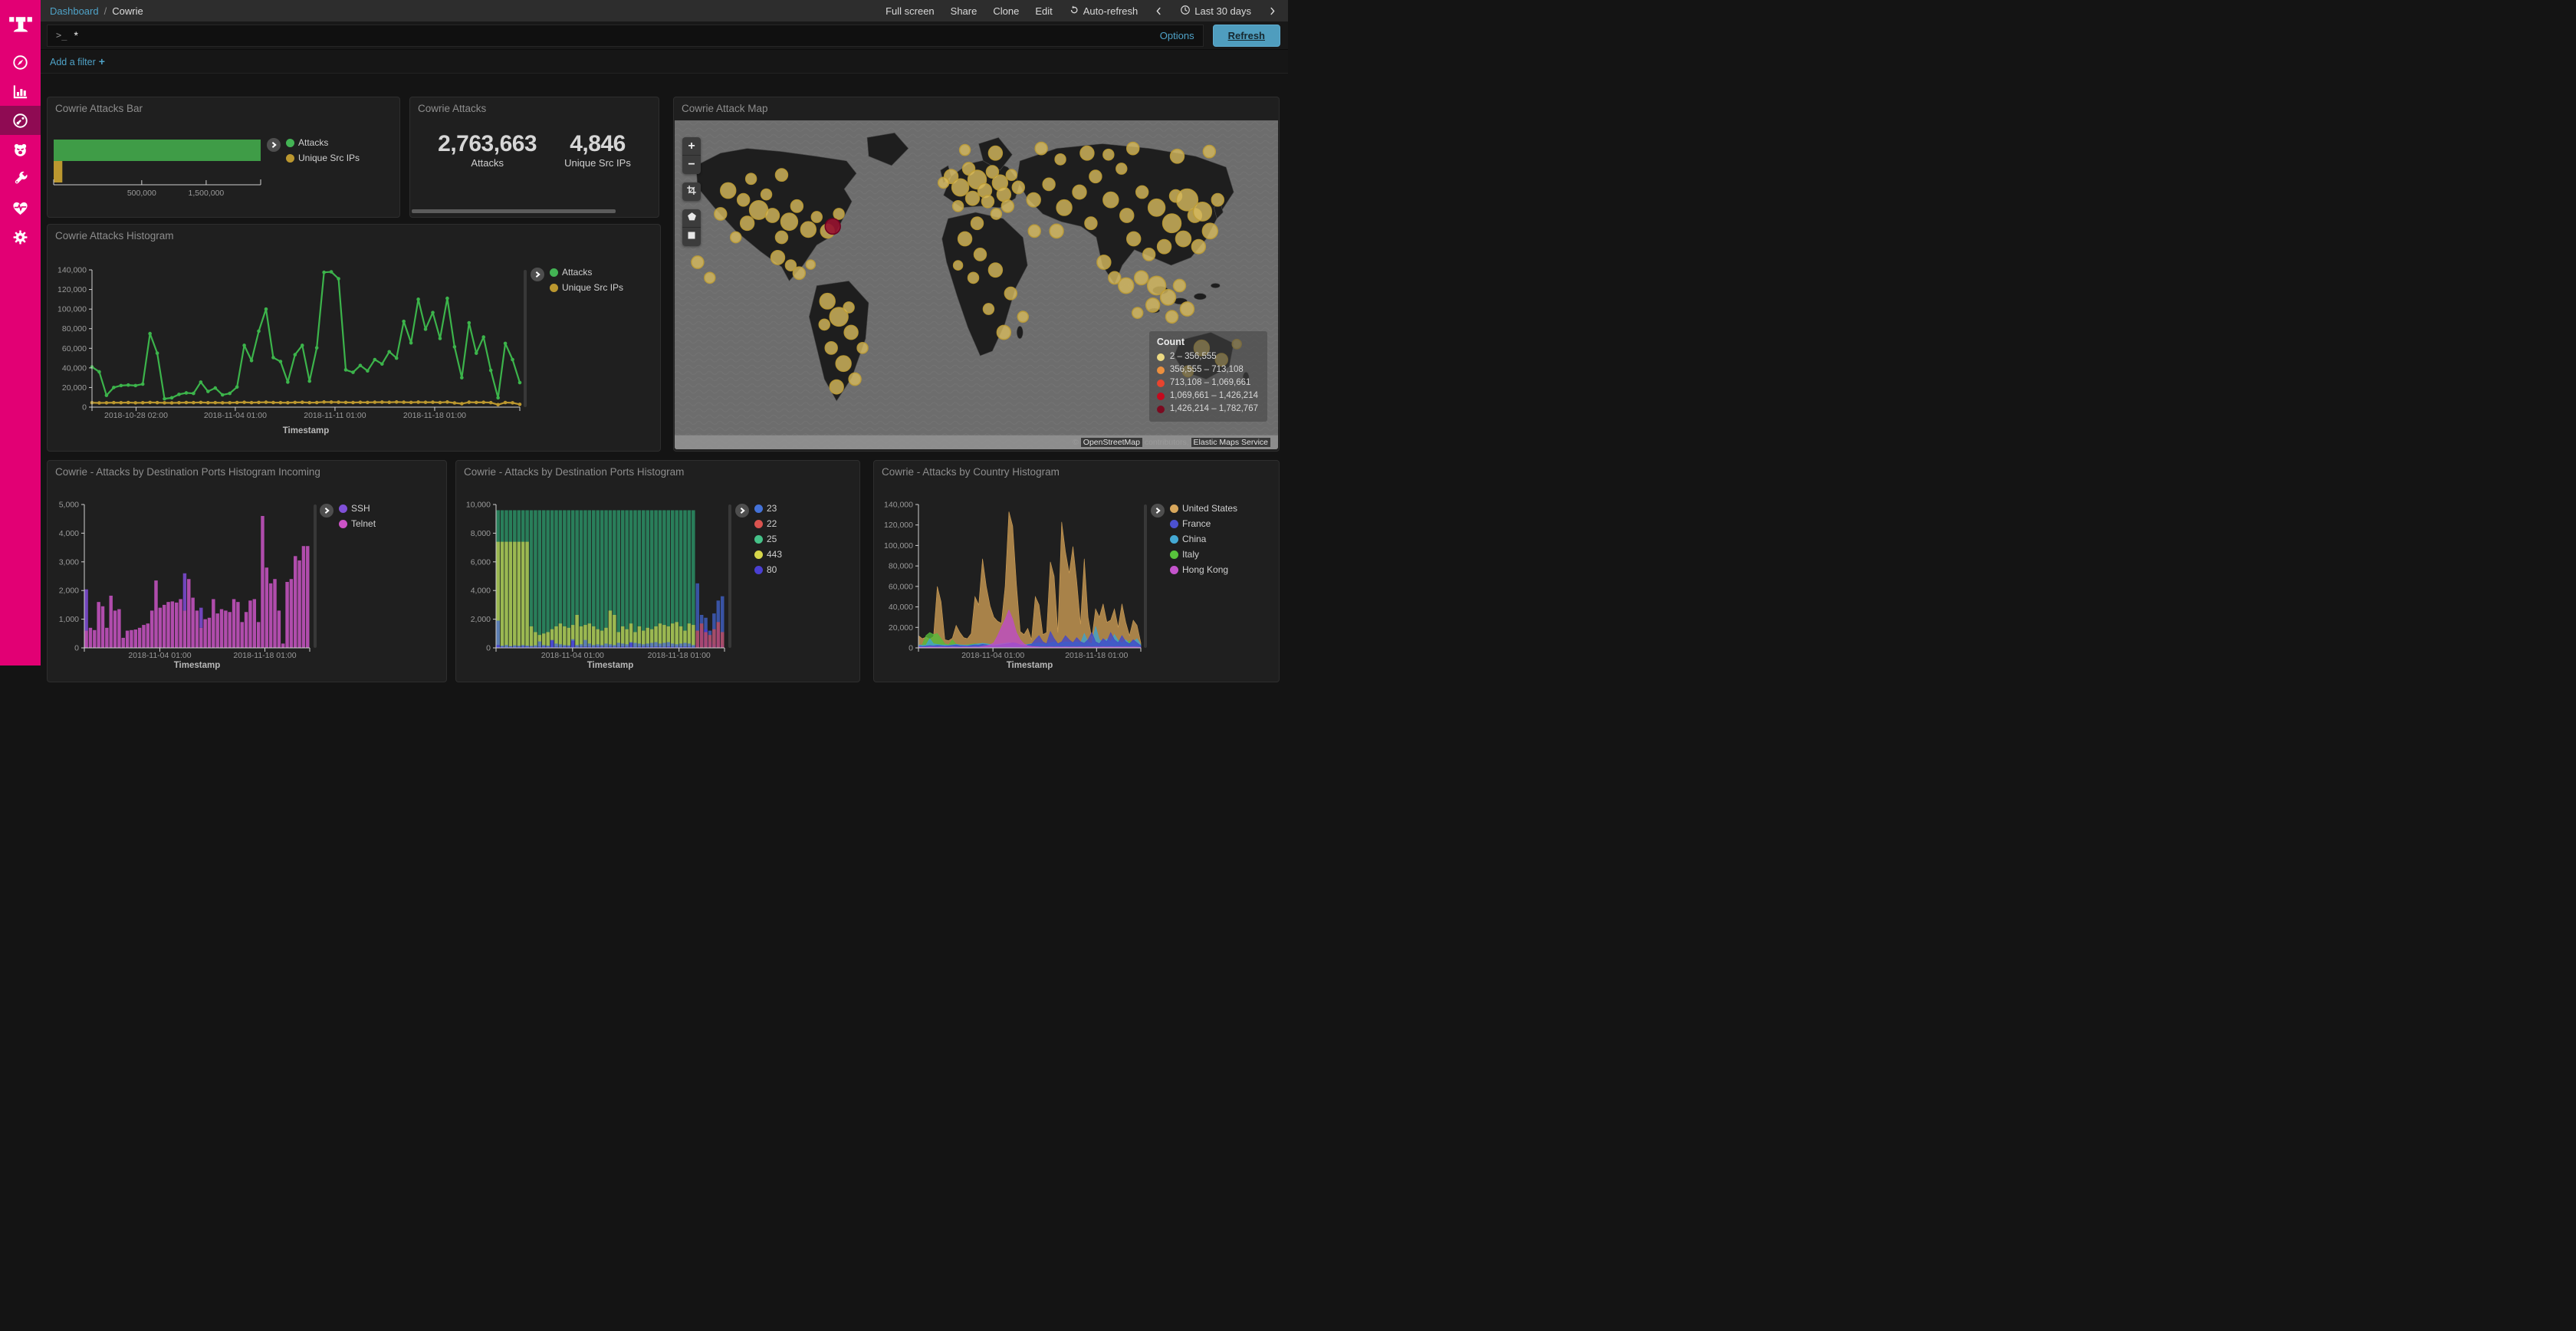 The width and height of the screenshot is (2576, 1331). Describe the element at coordinates (69, 619) in the screenshot. I see `svg-text: 1,000` at that location.